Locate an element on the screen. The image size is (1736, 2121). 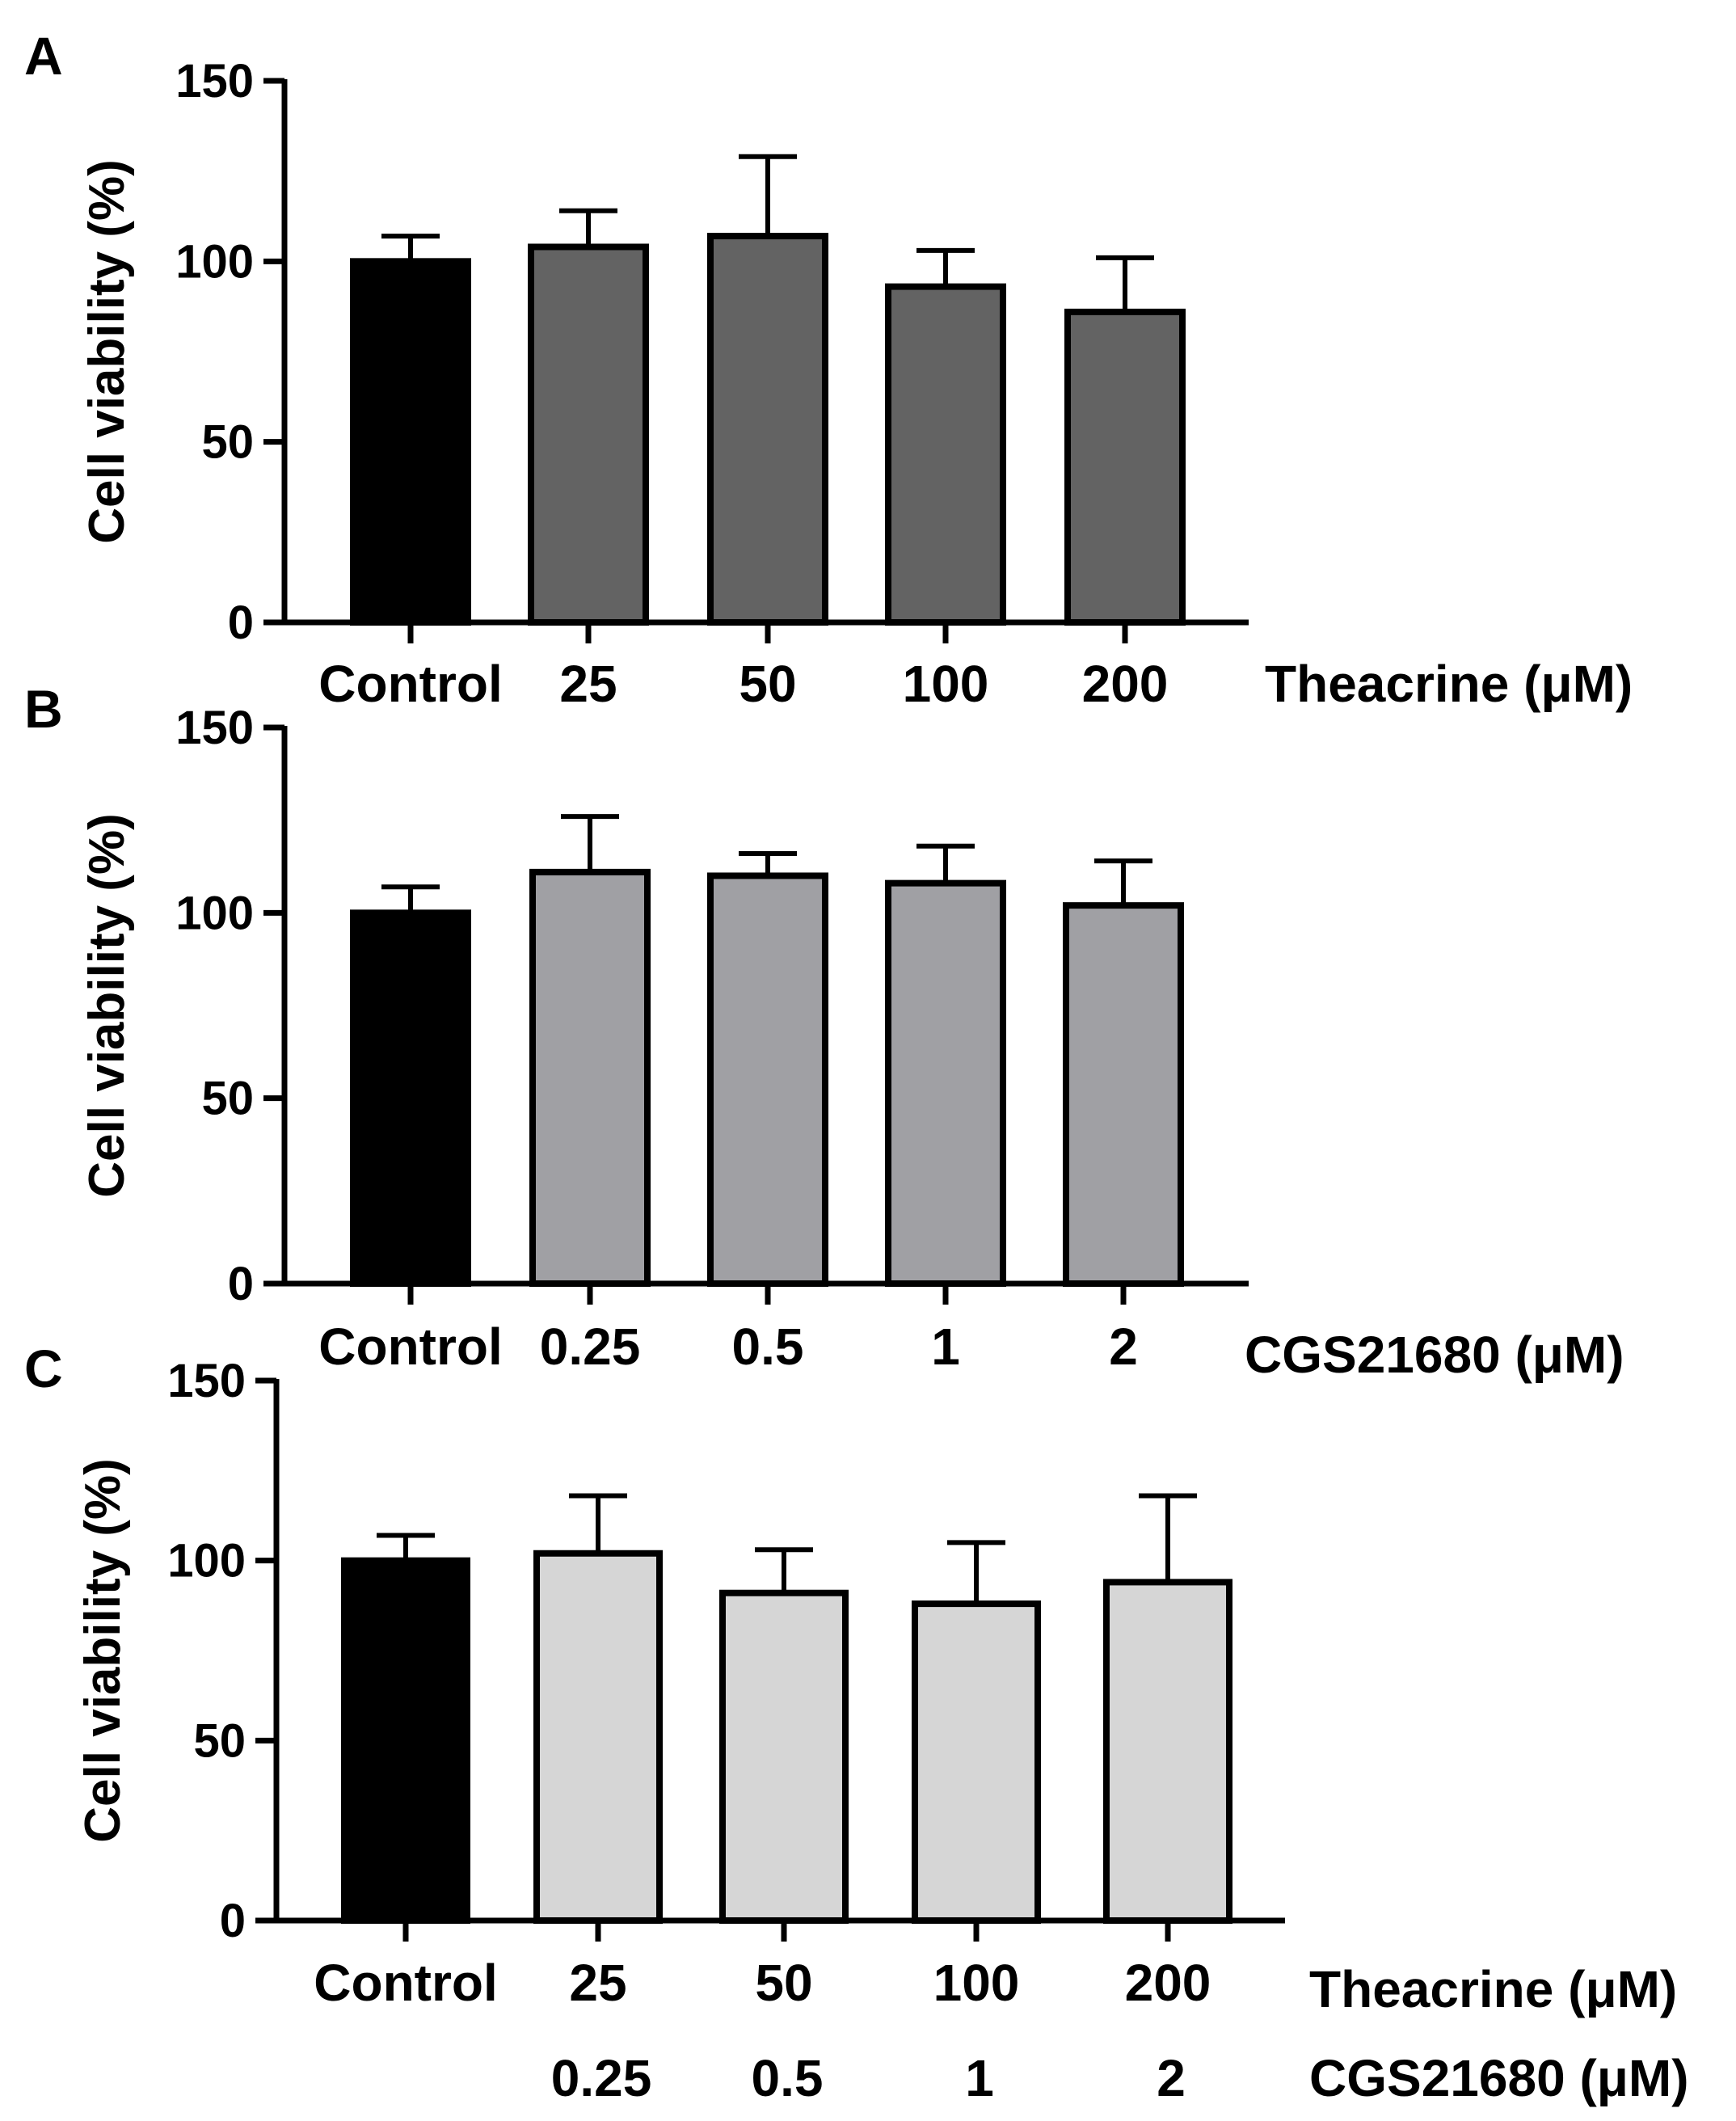
x-tick-label-row2: 1 is located at coordinates (979, 2078).